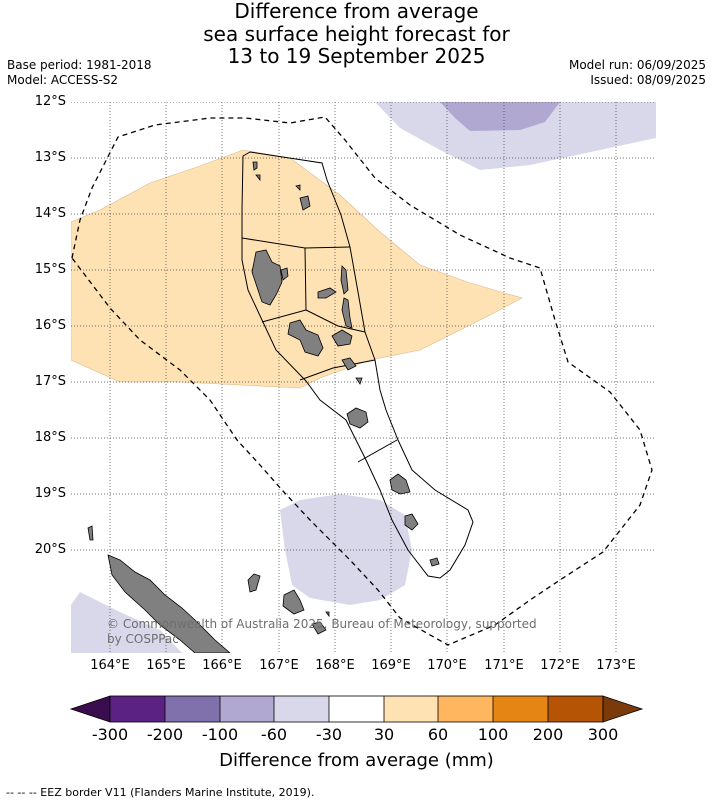  What do you see at coordinates (267, 277) in the screenshot?
I see `island-espiritu-santo` at bounding box center [267, 277].